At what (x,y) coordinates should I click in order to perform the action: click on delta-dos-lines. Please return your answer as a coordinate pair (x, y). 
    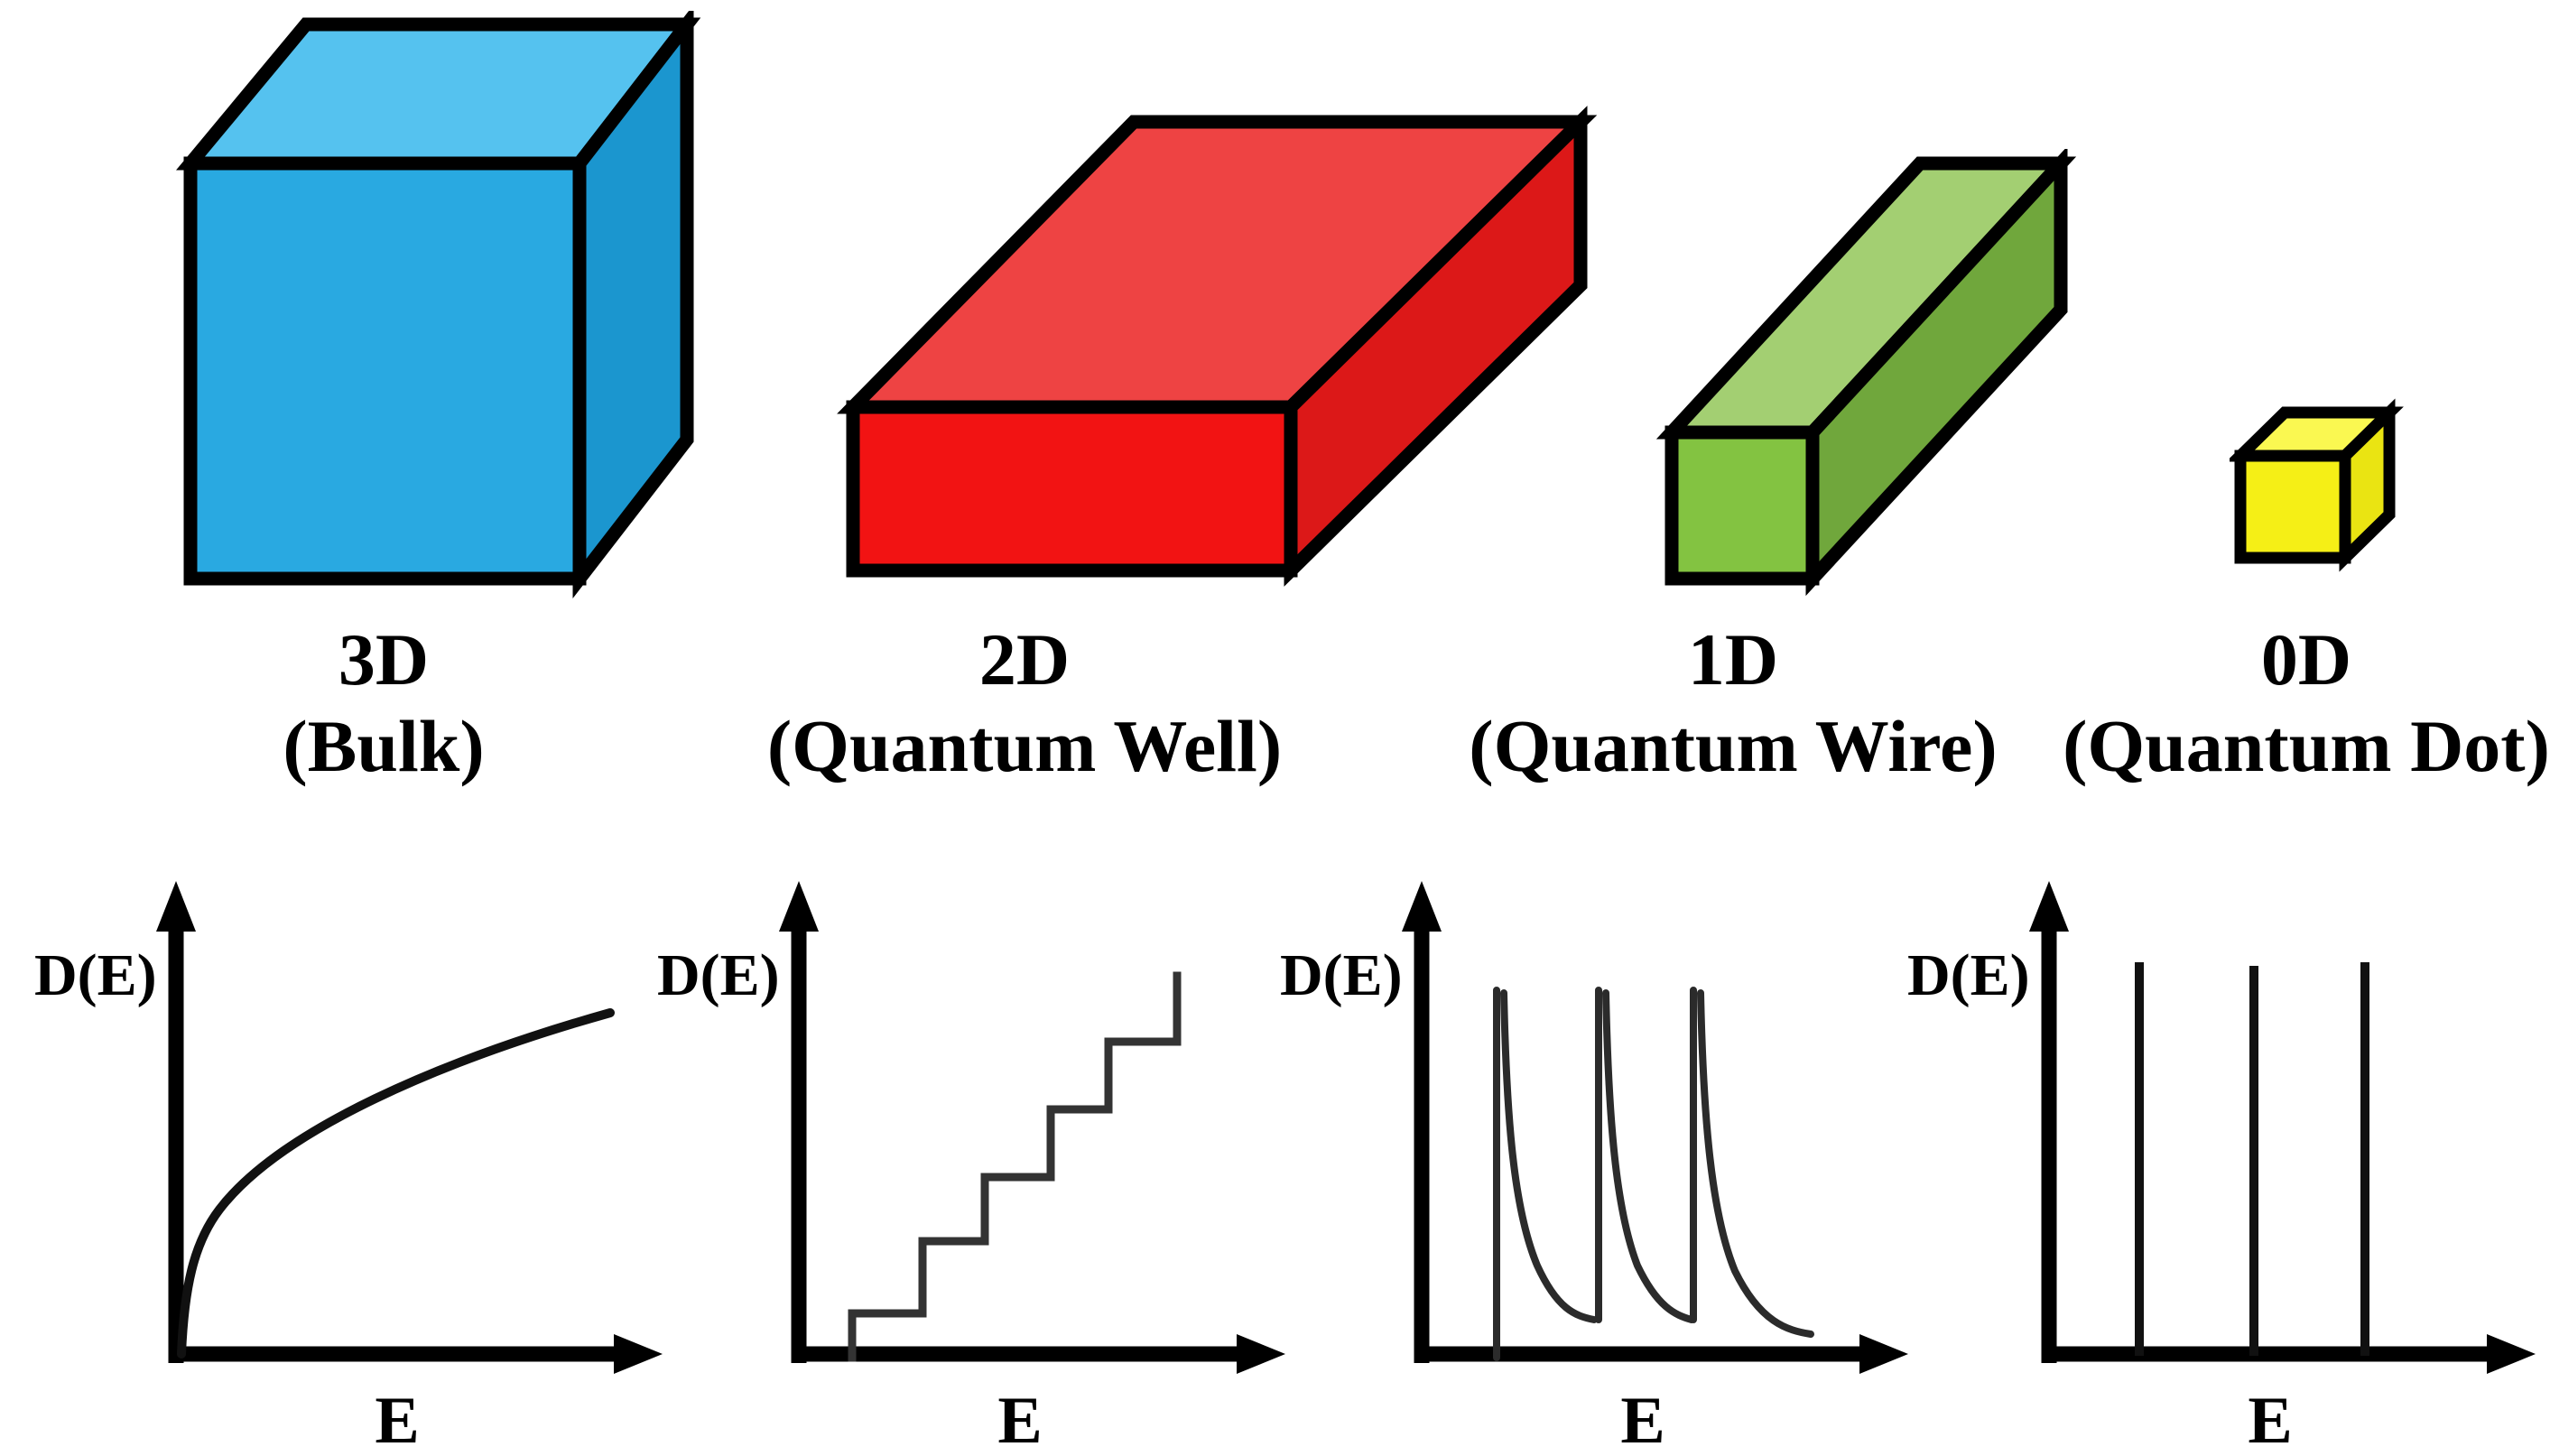
    Looking at the image, I should click on (2252, 1159).